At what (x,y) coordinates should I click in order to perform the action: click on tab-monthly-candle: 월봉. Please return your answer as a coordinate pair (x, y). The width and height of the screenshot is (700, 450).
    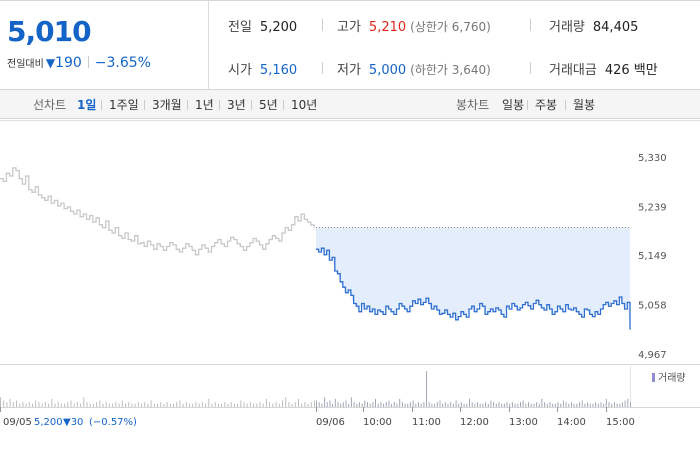
    Looking at the image, I should click on (584, 105).